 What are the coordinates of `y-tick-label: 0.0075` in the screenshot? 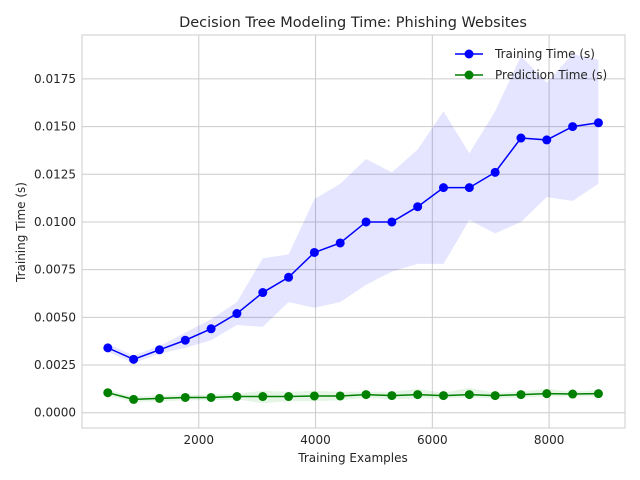 It's located at (55, 270).